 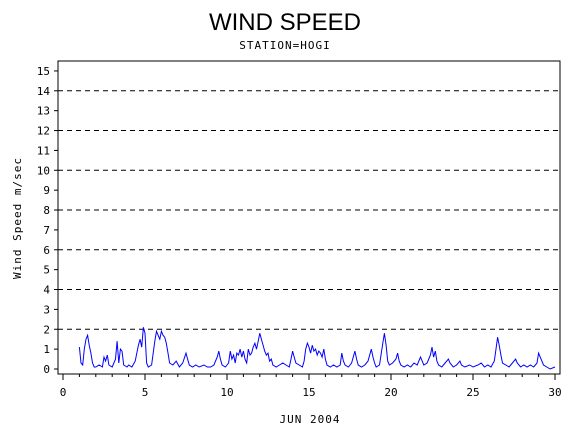 What do you see at coordinates (310, 419) in the screenshot?
I see `x-axis-label: JUN 2004` at bounding box center [310, 419].